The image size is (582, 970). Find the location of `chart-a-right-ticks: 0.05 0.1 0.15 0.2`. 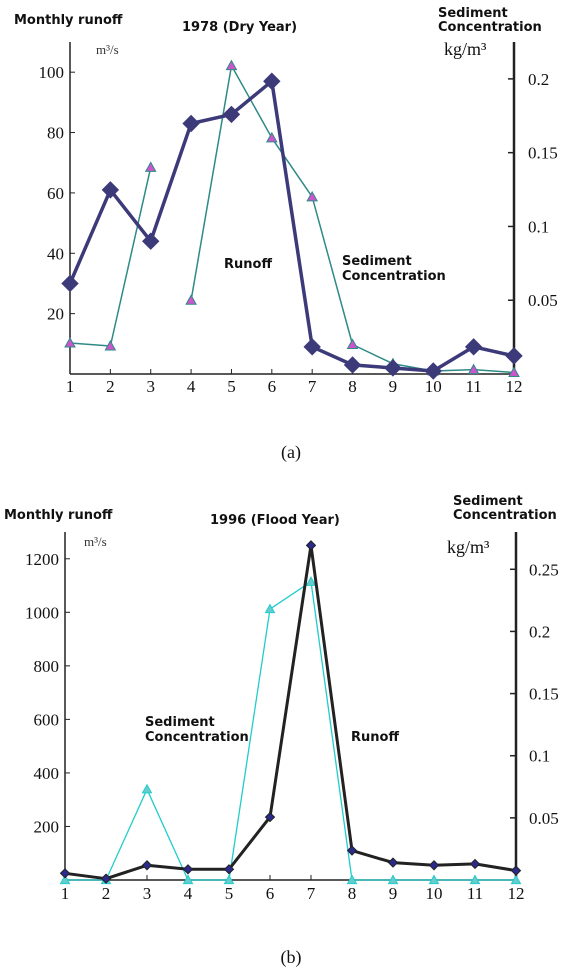

chart-a-right-ticks: 0.05 0.1 0.15 0.2 is located at coordinates (533, 190).